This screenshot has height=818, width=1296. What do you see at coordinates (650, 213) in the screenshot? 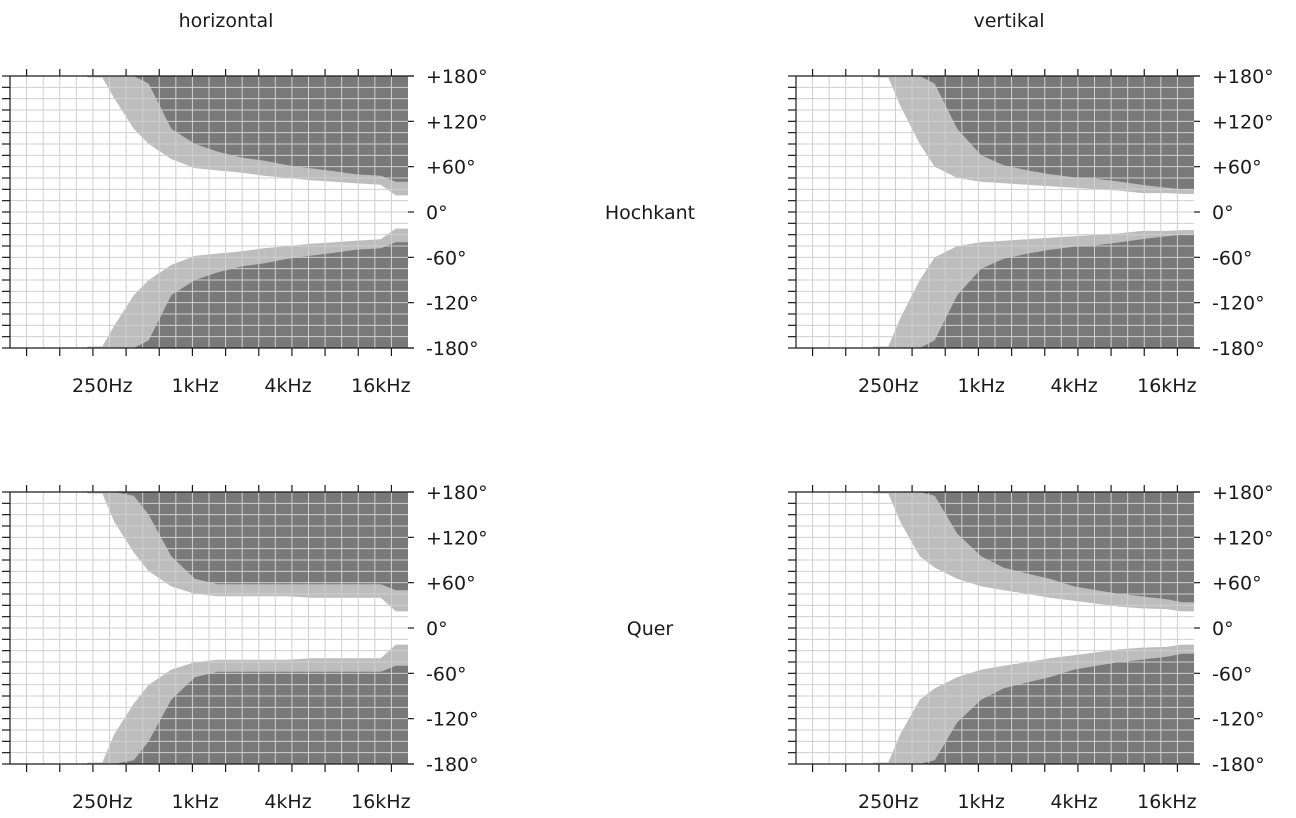
I see `row-label-hochkant: Hochkant` at bounding box center [650, 213].